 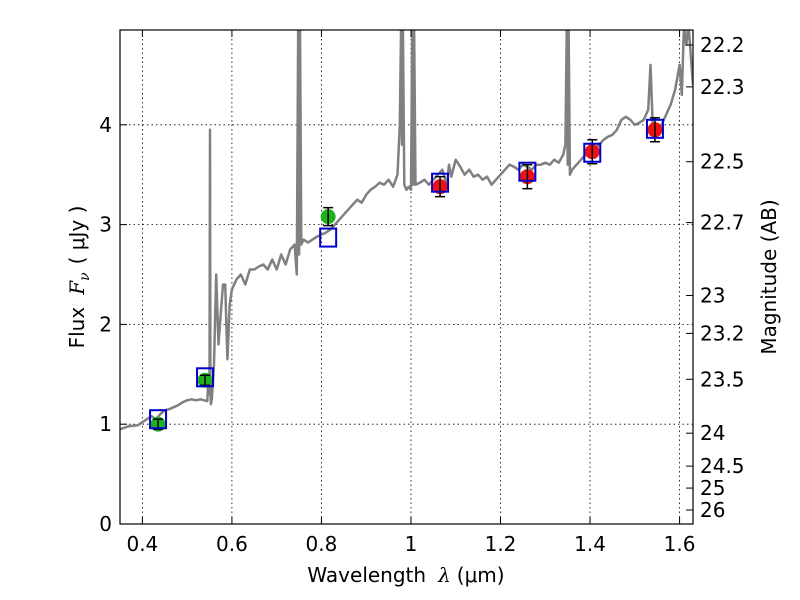 What do you see at coordinates (322, 544) in the screenshot?
I see `x-tick-label: 0.8` at bounding box center [322, 544].